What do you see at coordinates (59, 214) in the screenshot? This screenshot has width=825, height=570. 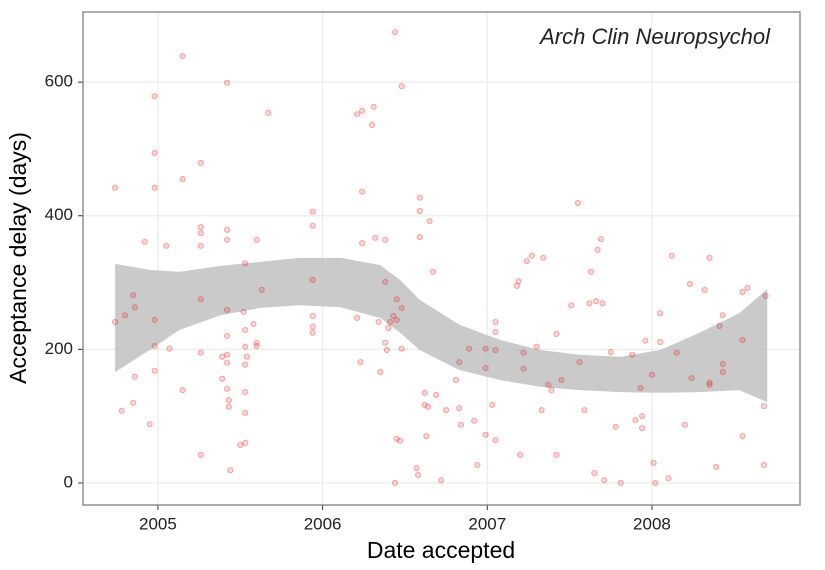 I see `y-tick-label: 400` at bounding box center [59, 214].